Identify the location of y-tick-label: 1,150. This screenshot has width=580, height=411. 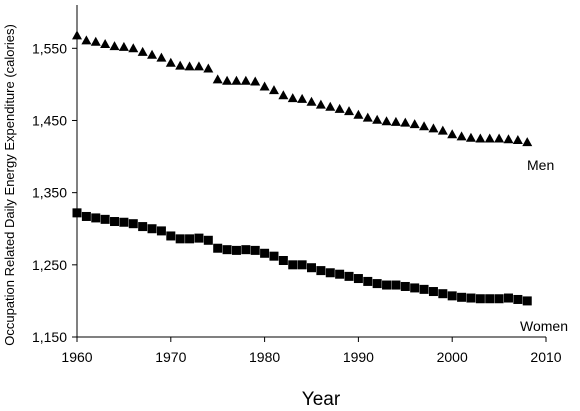
(49, 337).